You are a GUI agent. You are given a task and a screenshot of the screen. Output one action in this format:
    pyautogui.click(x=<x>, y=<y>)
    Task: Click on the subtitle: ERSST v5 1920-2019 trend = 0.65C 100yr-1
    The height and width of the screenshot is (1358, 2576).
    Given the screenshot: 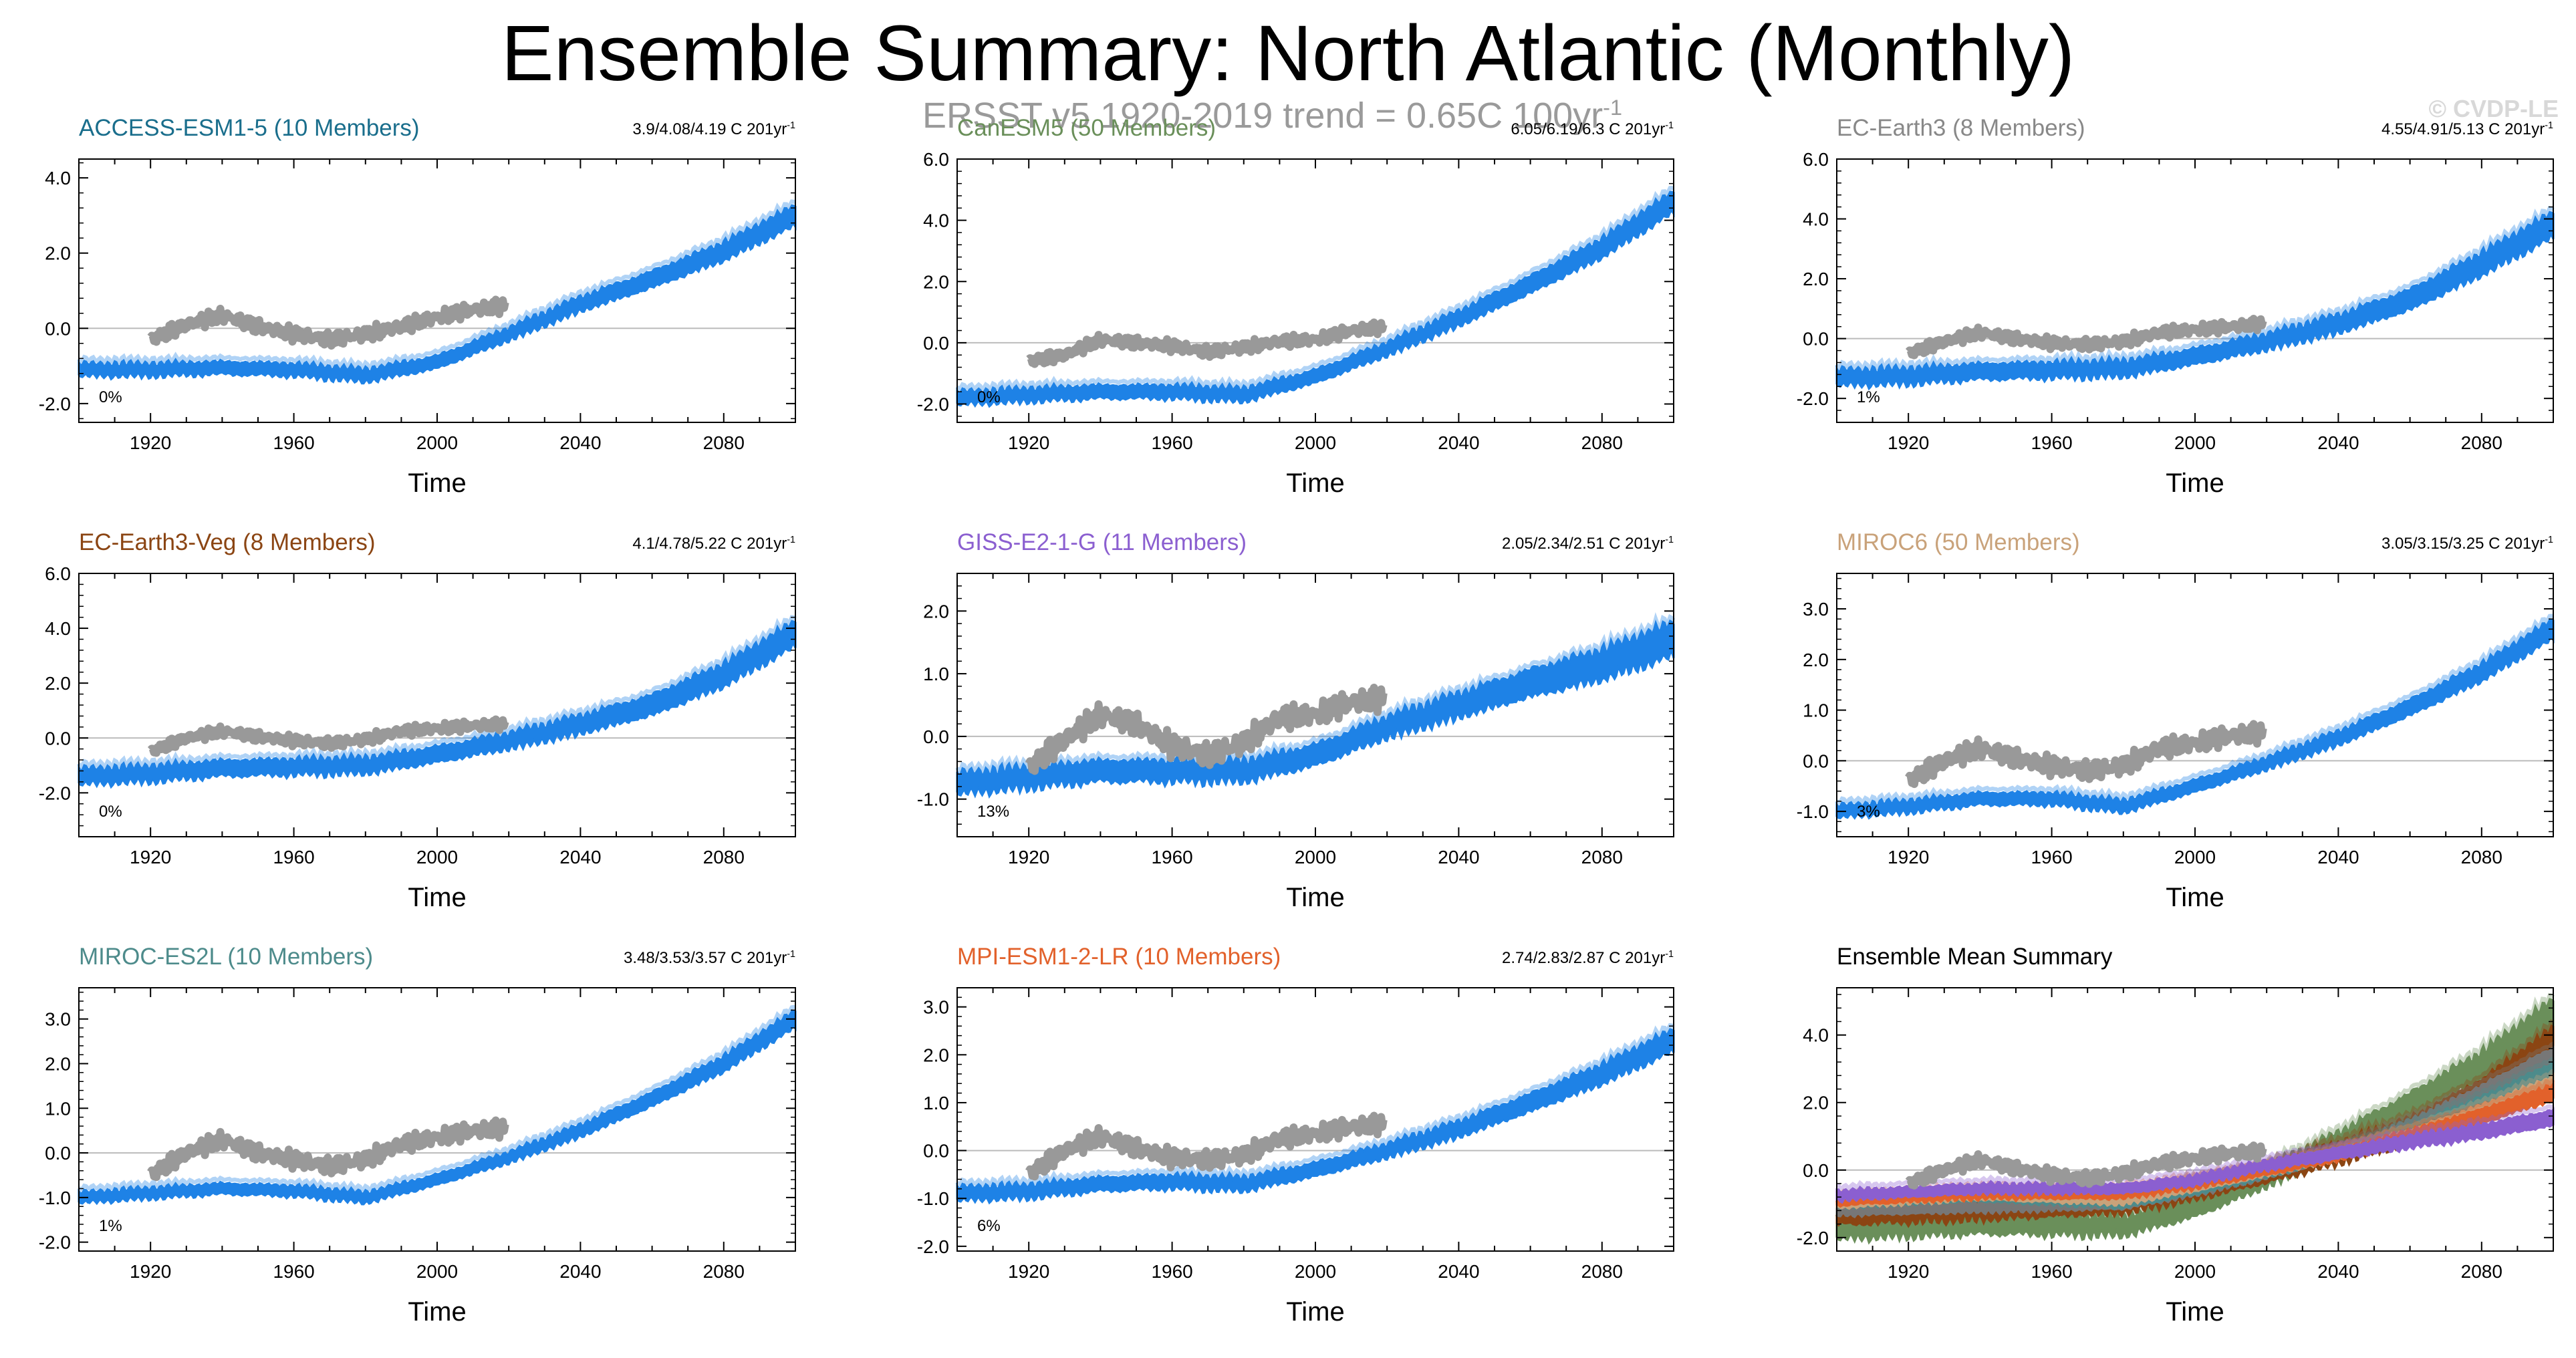 What is the action you would take?
    pyautogui.click(x=1272, y=115)
    